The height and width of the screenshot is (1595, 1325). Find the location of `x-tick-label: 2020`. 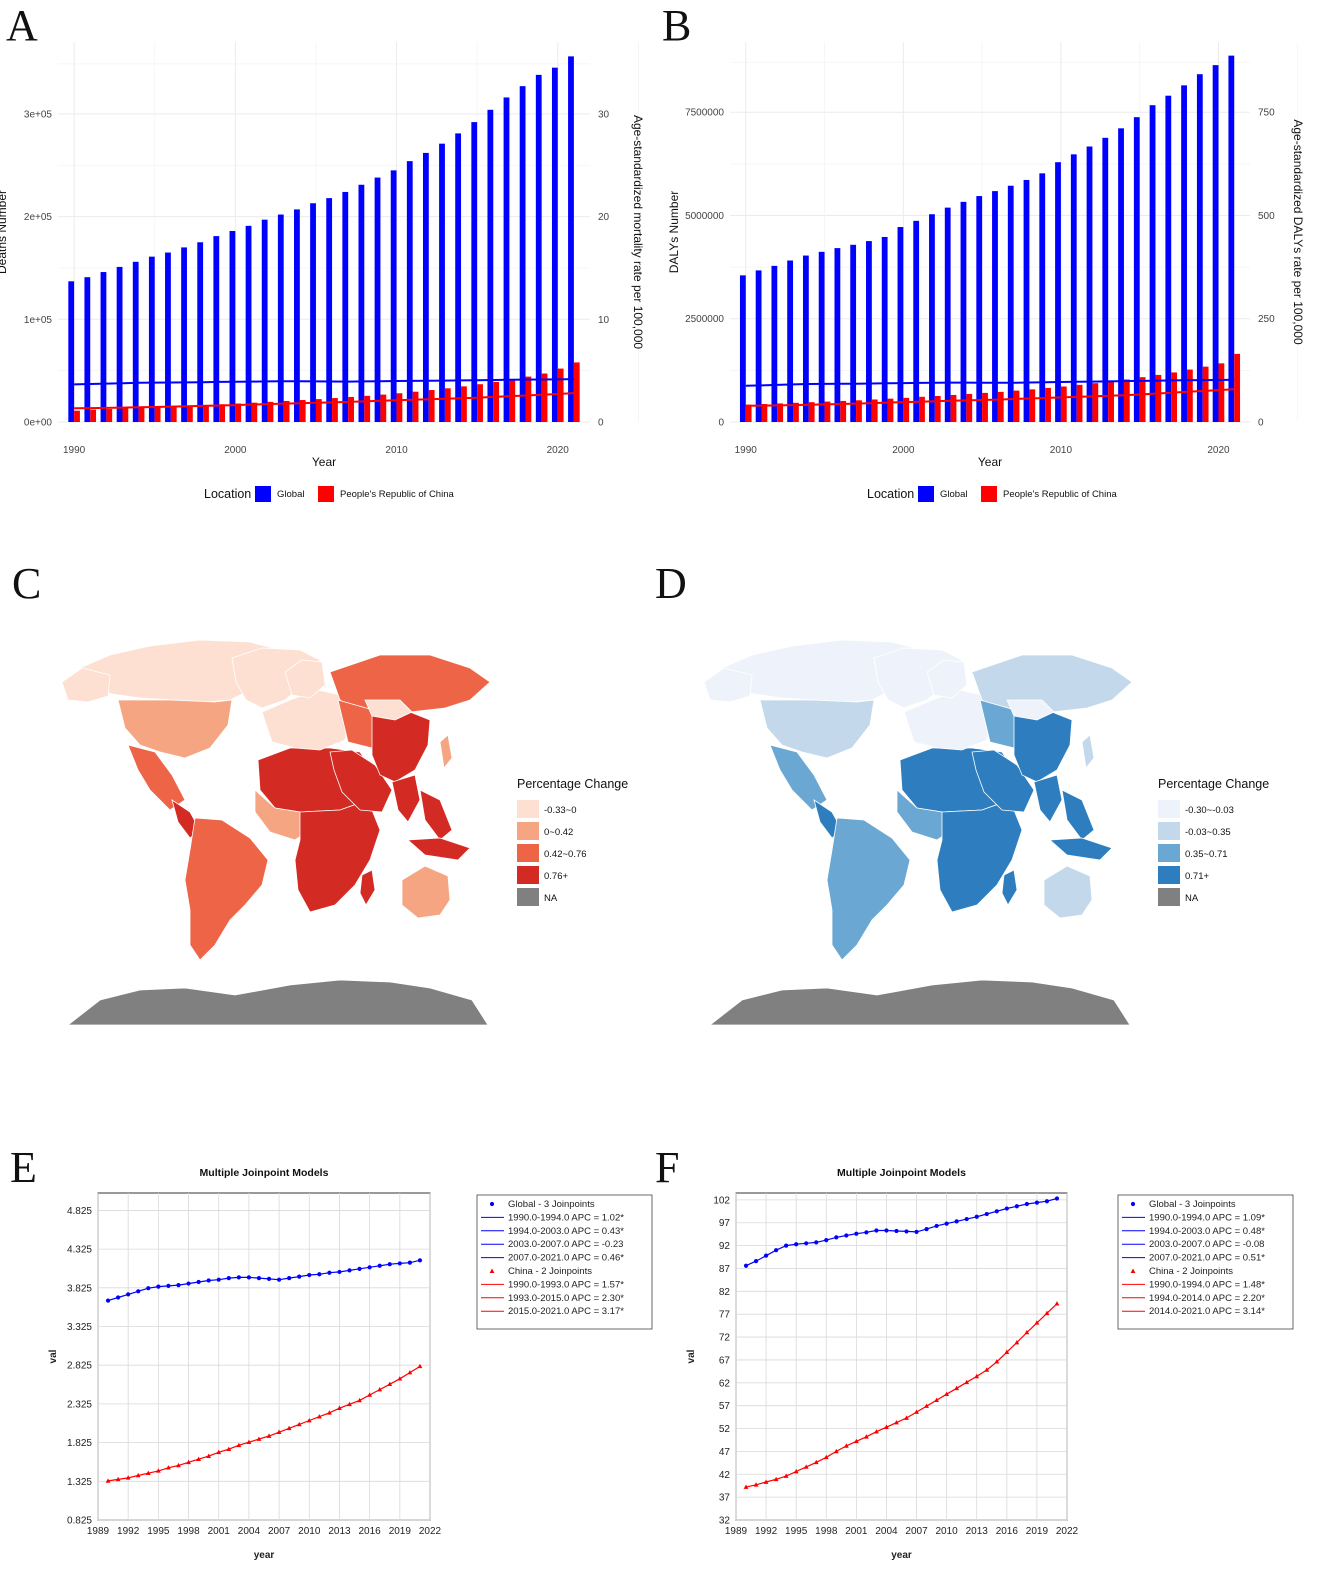

x-tick-label: 2020 is located at coordinates (558, 450).